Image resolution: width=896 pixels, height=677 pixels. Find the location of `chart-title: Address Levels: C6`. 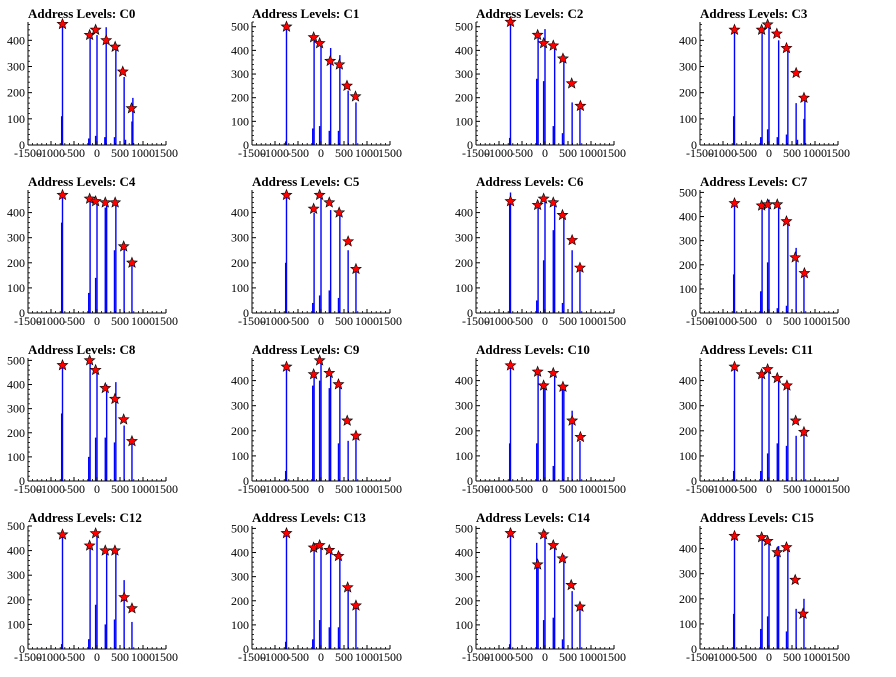

chart-title: Address Levels: C6 is located at coordinates (530, 181).